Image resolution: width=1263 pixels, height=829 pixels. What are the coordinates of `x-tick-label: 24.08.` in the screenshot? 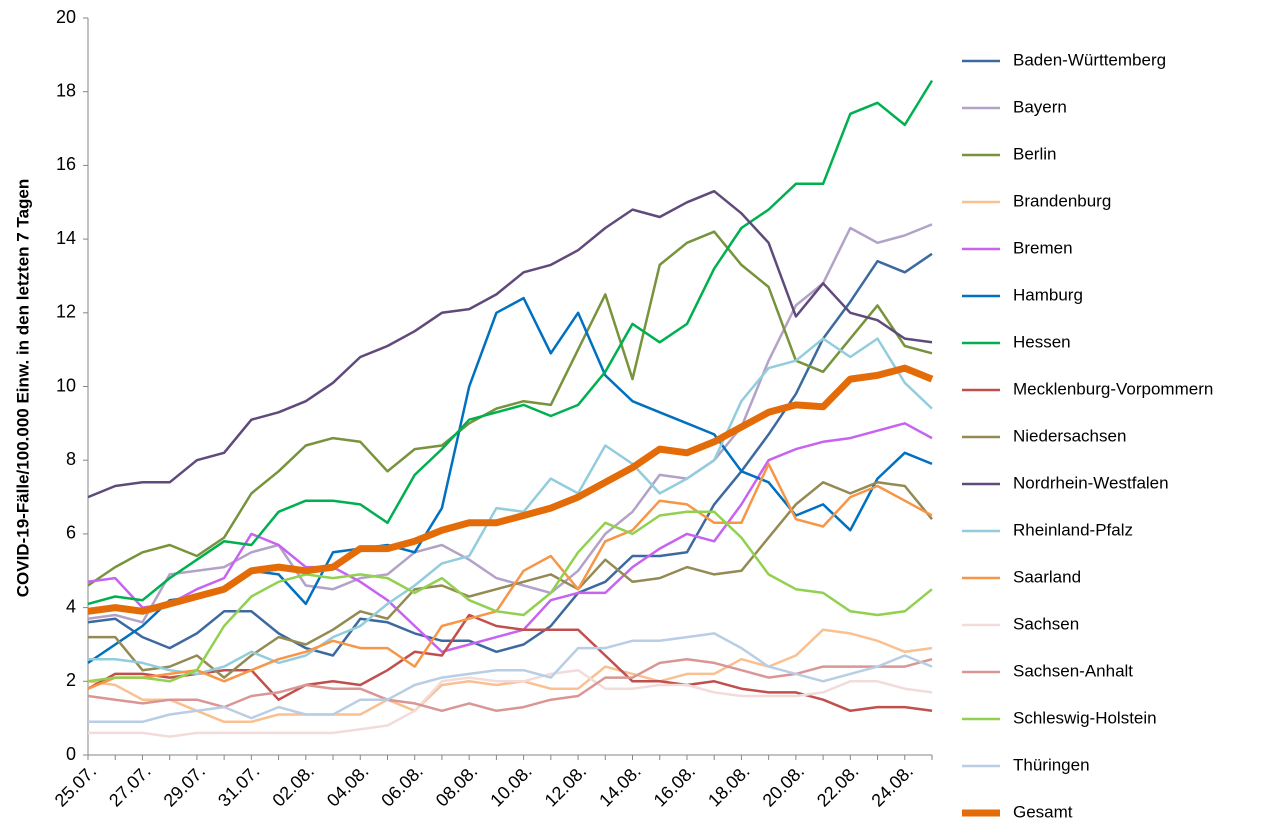 It's located at (892, 786).